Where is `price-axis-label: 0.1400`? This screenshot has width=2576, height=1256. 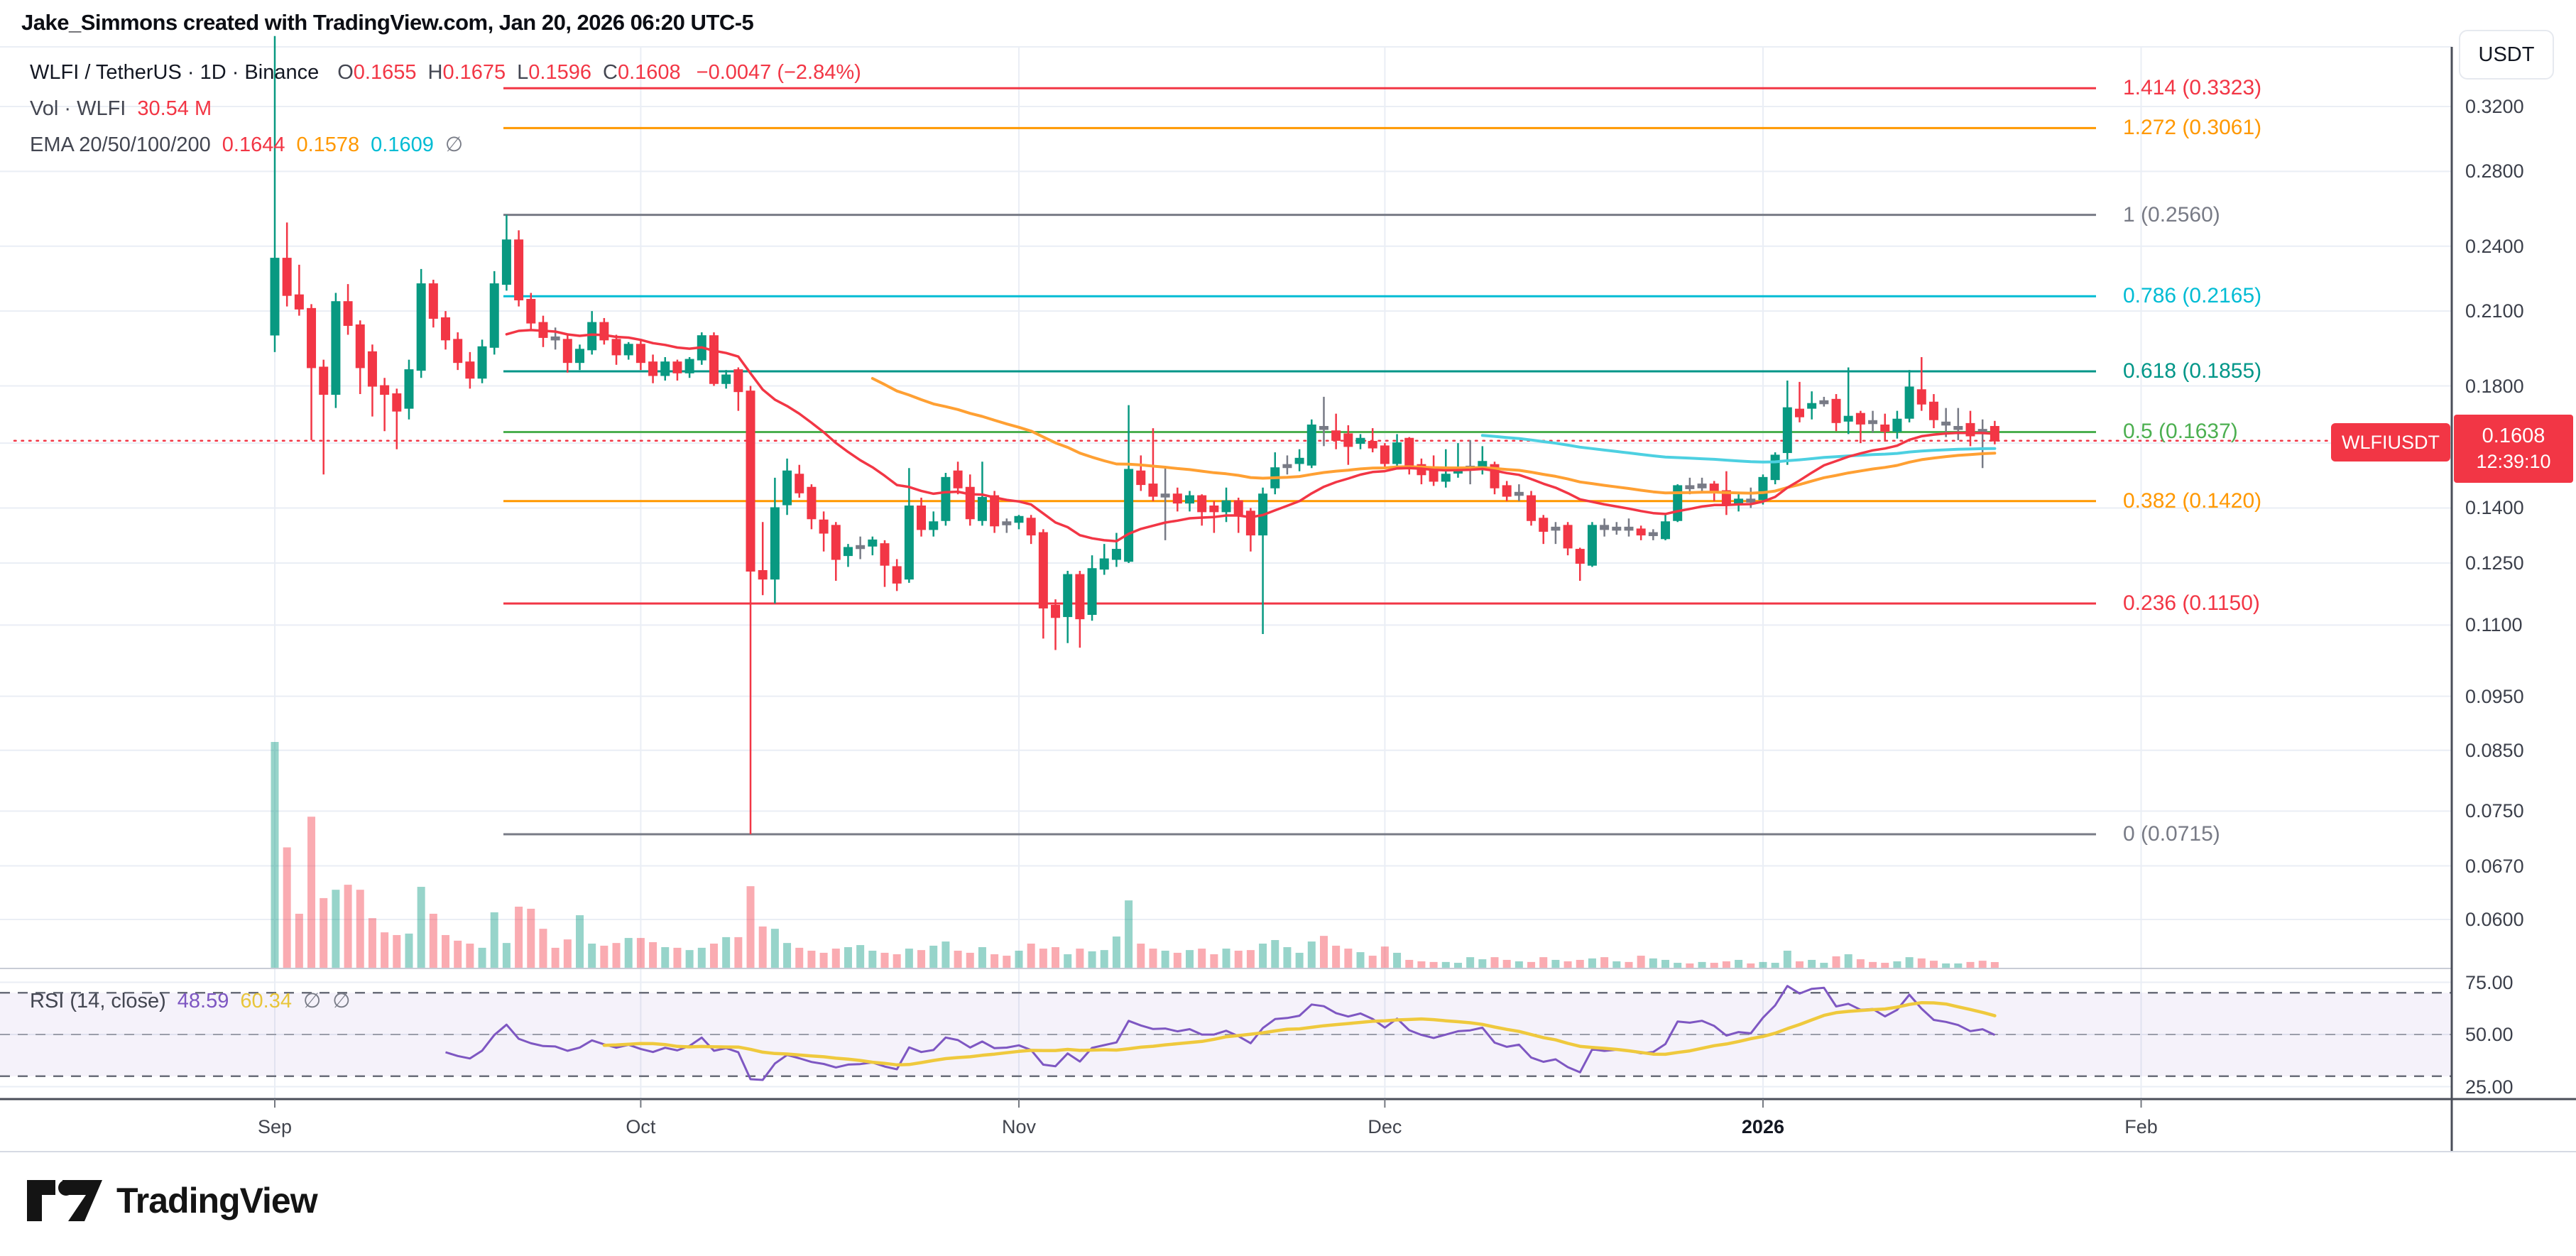 price-axis-label: 0.1400 is located at coordinates (2494, 508).